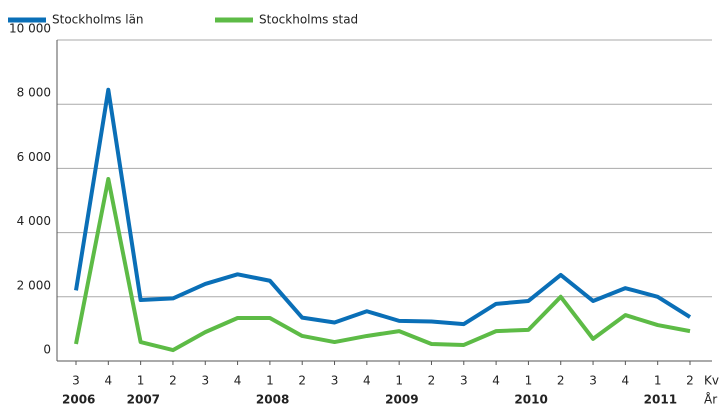 Image resolution: width=719 pixels, height=407 pixels. Describe the element at coordinates (98, 20) in the screenshot. I see `legend-label: Stockholms län` at that location.